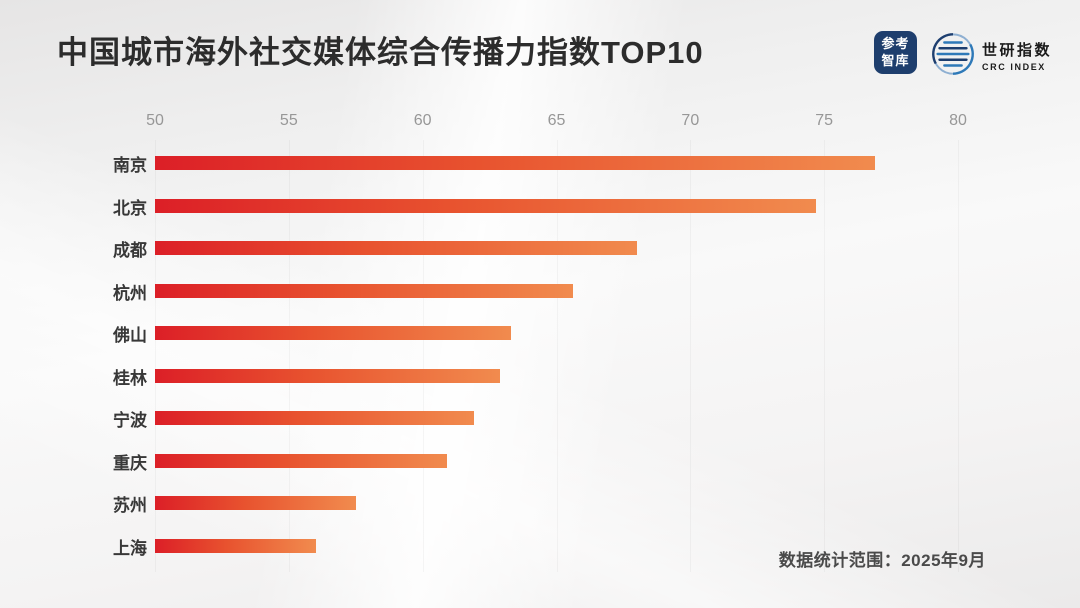  Describe the element at coordinates (130, 548) in the screenshot. I see `row-label: 上海` at that location.